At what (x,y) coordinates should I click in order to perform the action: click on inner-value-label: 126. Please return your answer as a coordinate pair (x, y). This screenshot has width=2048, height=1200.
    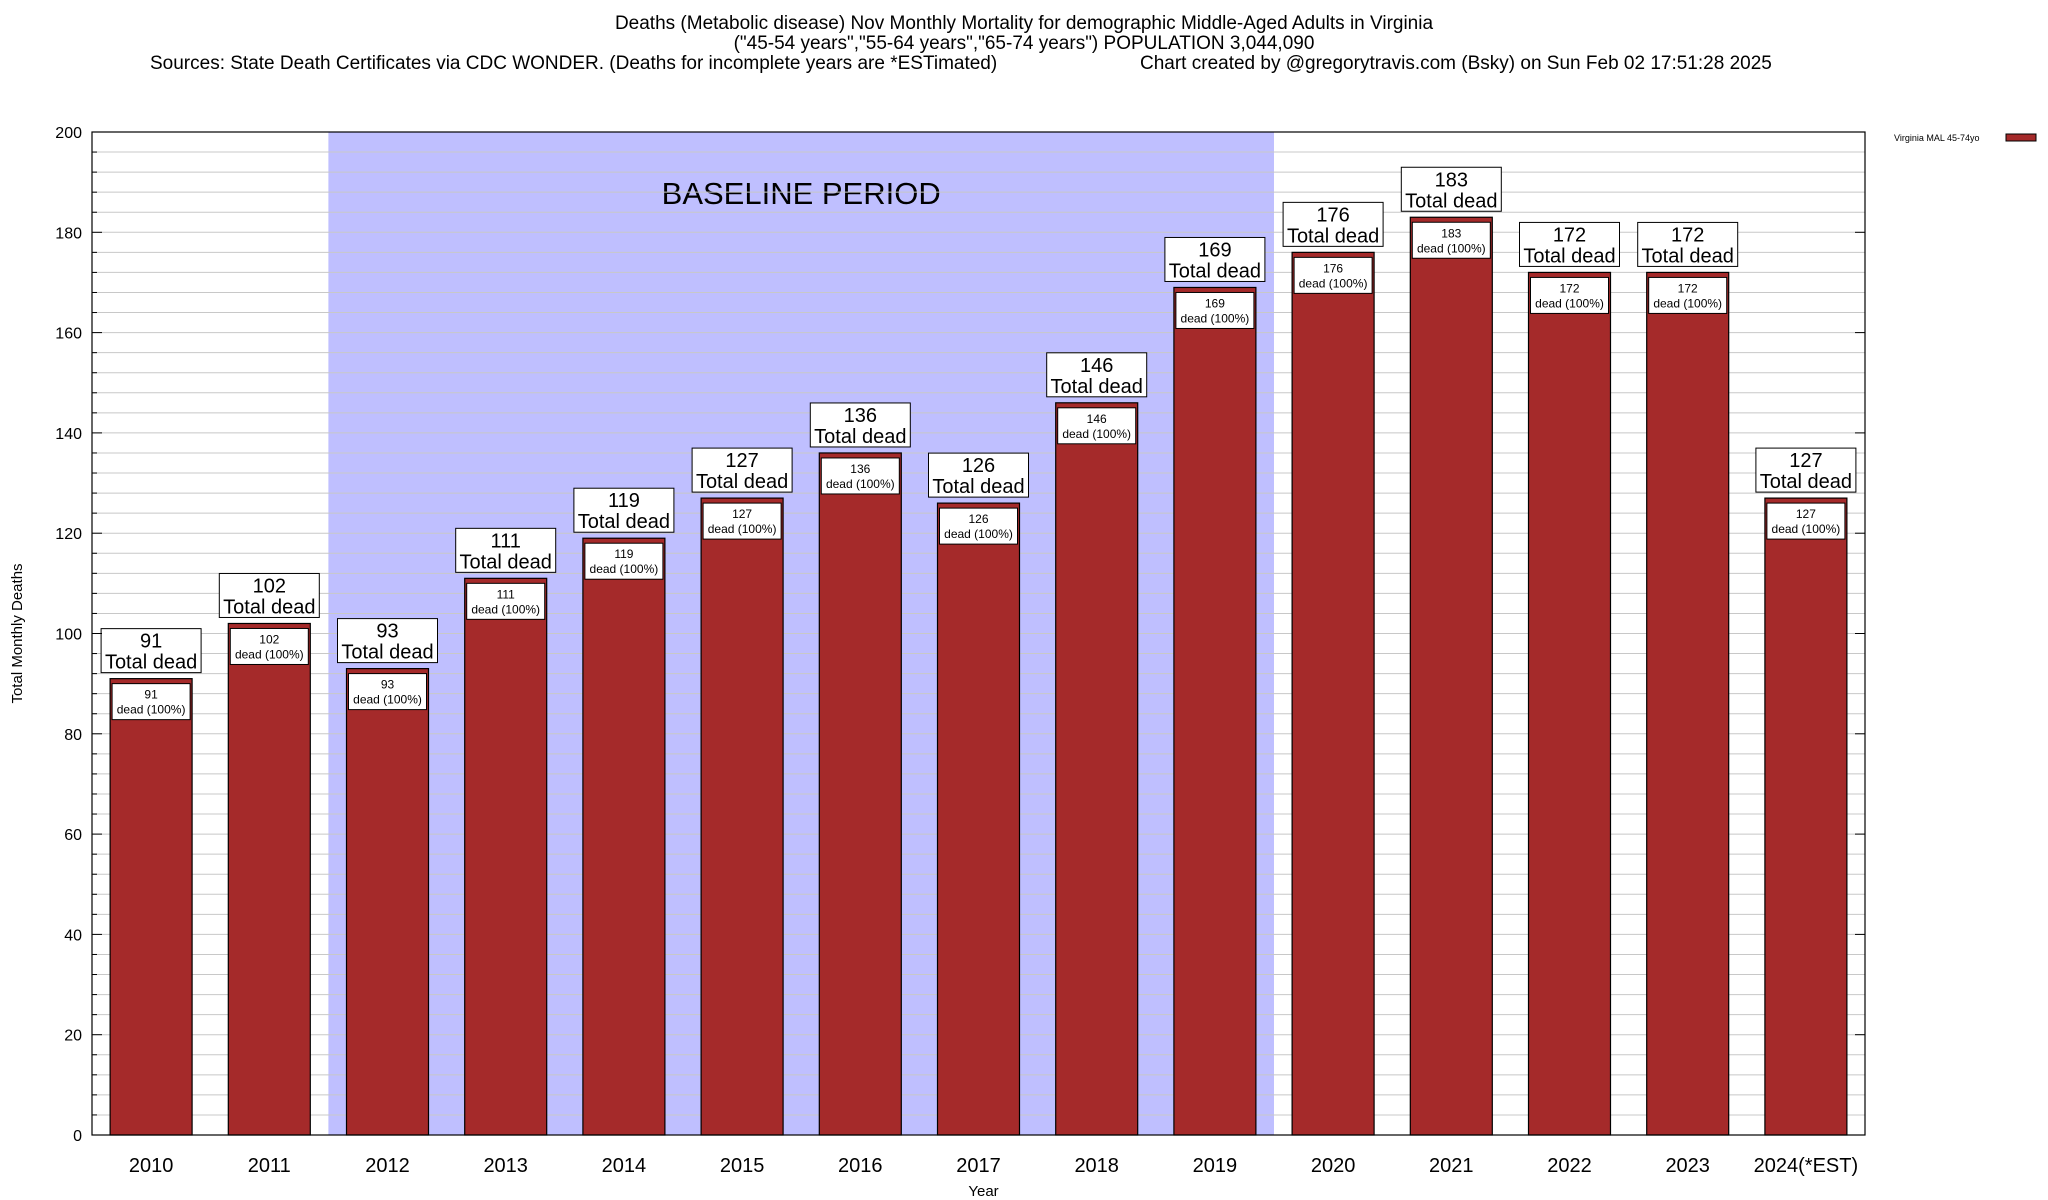
    Looking at the image, I should click on (978, 519).